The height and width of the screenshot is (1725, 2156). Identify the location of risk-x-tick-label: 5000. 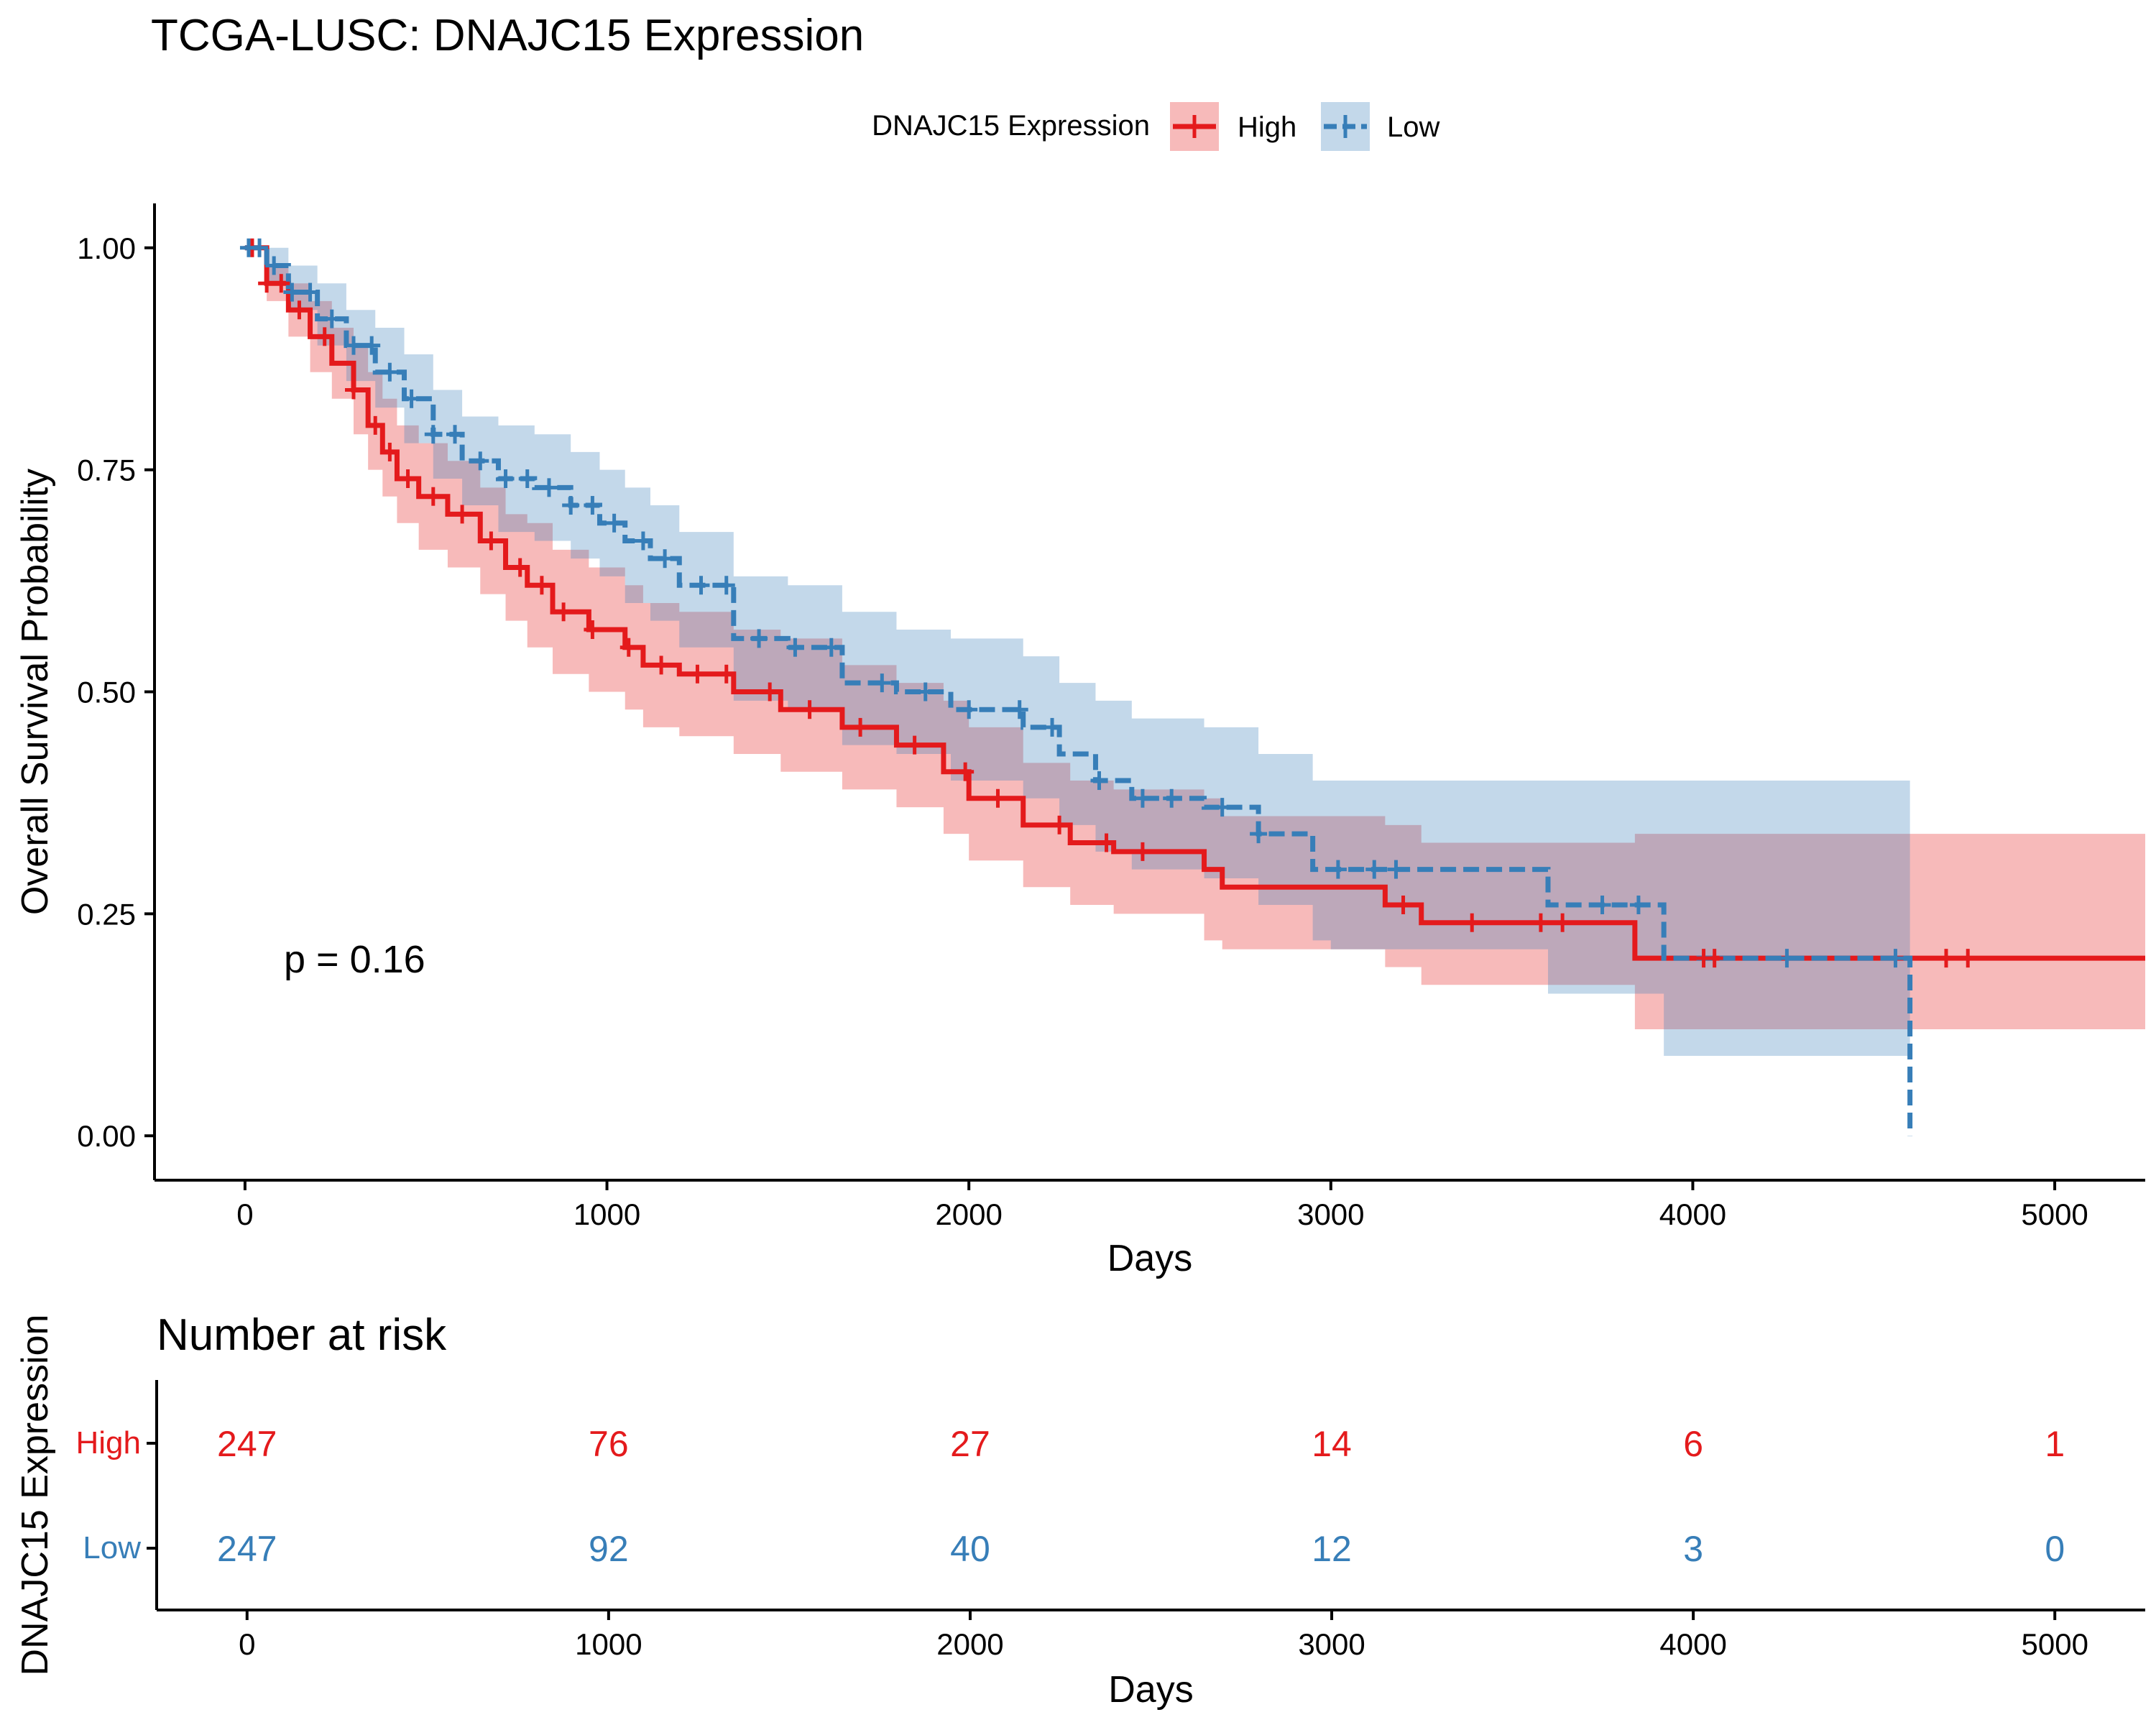
(2055, 1644).